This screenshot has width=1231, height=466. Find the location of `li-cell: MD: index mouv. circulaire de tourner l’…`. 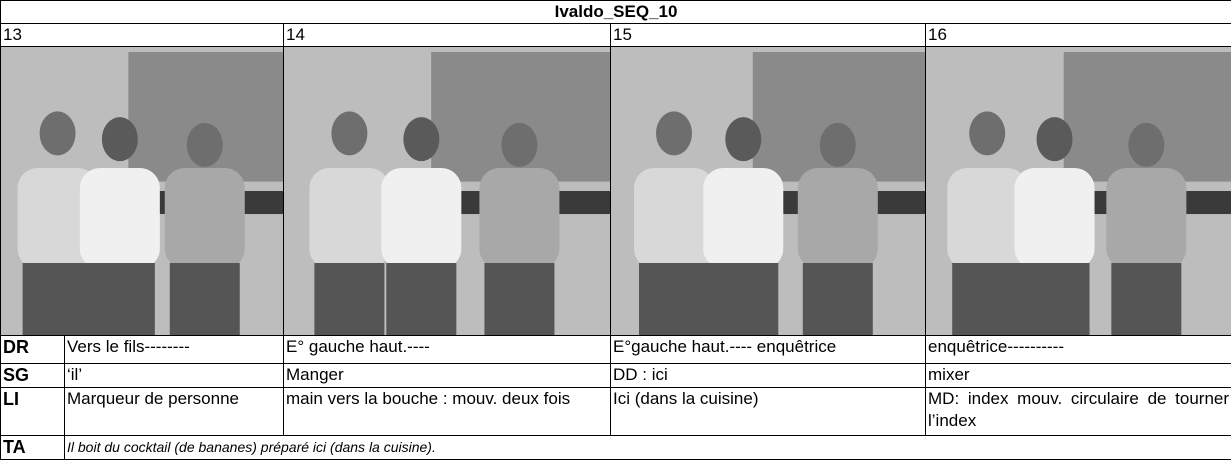

li-cell: MD: index mouv. circulaire de tourner l’… is located at coordinates (1077, 411).